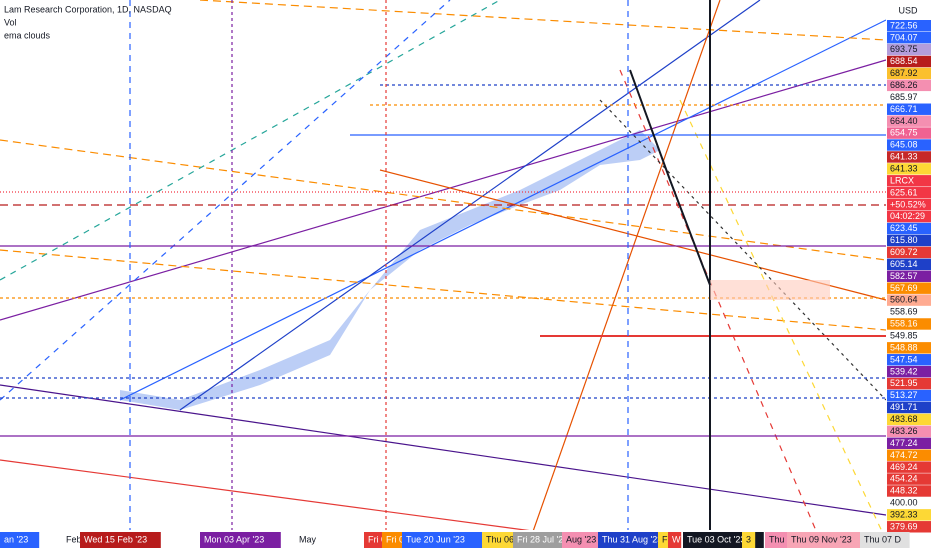 The image size is (932, 555). What do you see at coordinates (821, 539) in the screenshot?
I see `time-label: Thu 09 Nov '23` at bounding box center [821, 539].